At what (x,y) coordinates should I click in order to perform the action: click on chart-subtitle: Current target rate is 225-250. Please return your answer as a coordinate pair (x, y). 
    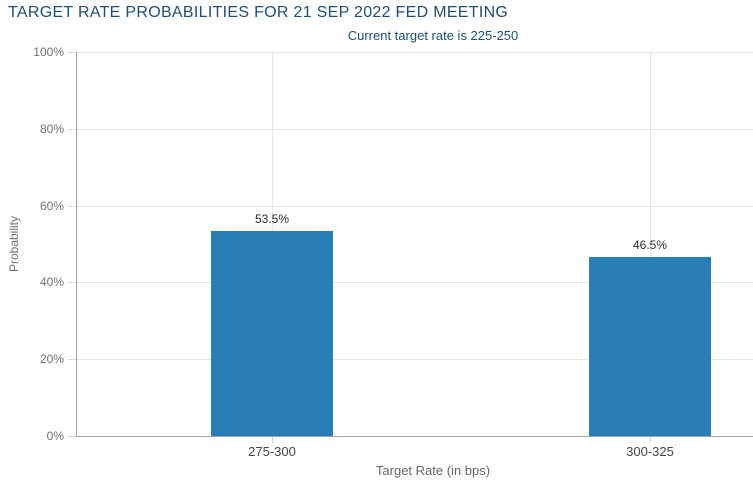
    Looking at the image, I should click on (433, 35).